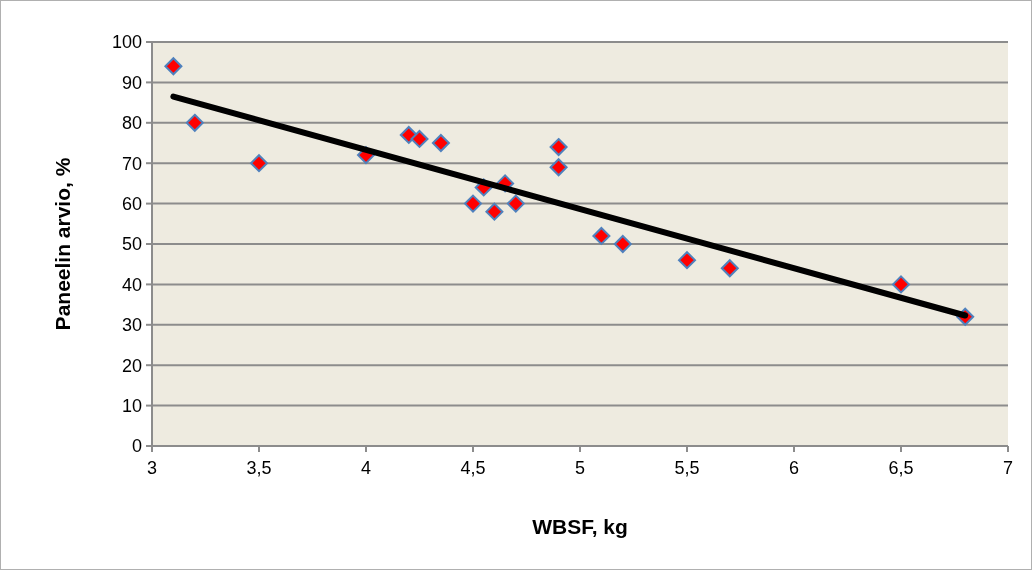 The height and width of the screenshot is (570, 1032). I want to click on y-axis-title: Paneelin arvio, %, so click(62, 244).